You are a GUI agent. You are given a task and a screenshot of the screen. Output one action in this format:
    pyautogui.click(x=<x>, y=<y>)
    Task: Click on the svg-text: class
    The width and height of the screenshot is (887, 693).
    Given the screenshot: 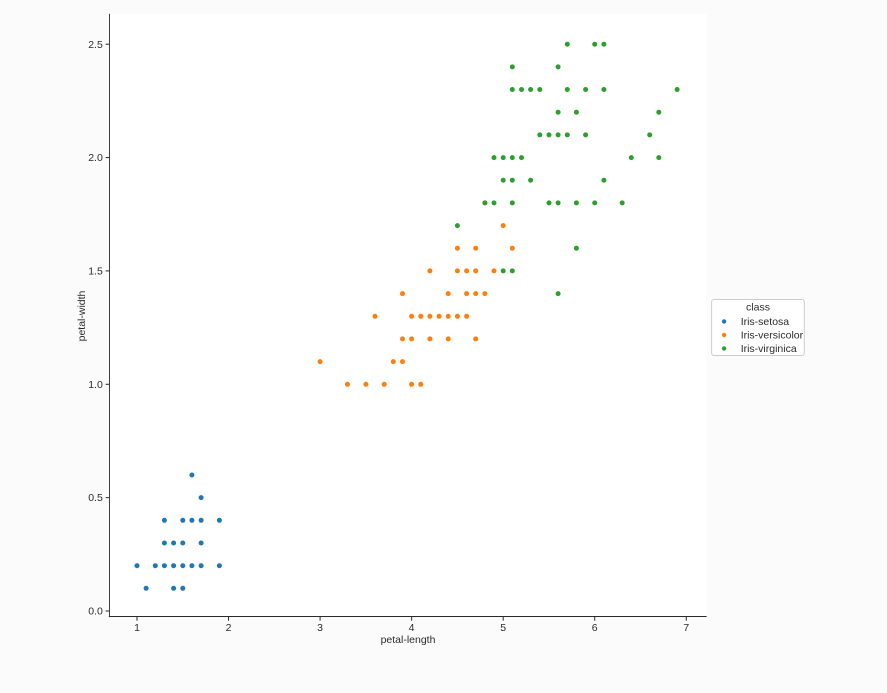 What is the action you would take?
    pyautogui.click(x=758, y=307)
    